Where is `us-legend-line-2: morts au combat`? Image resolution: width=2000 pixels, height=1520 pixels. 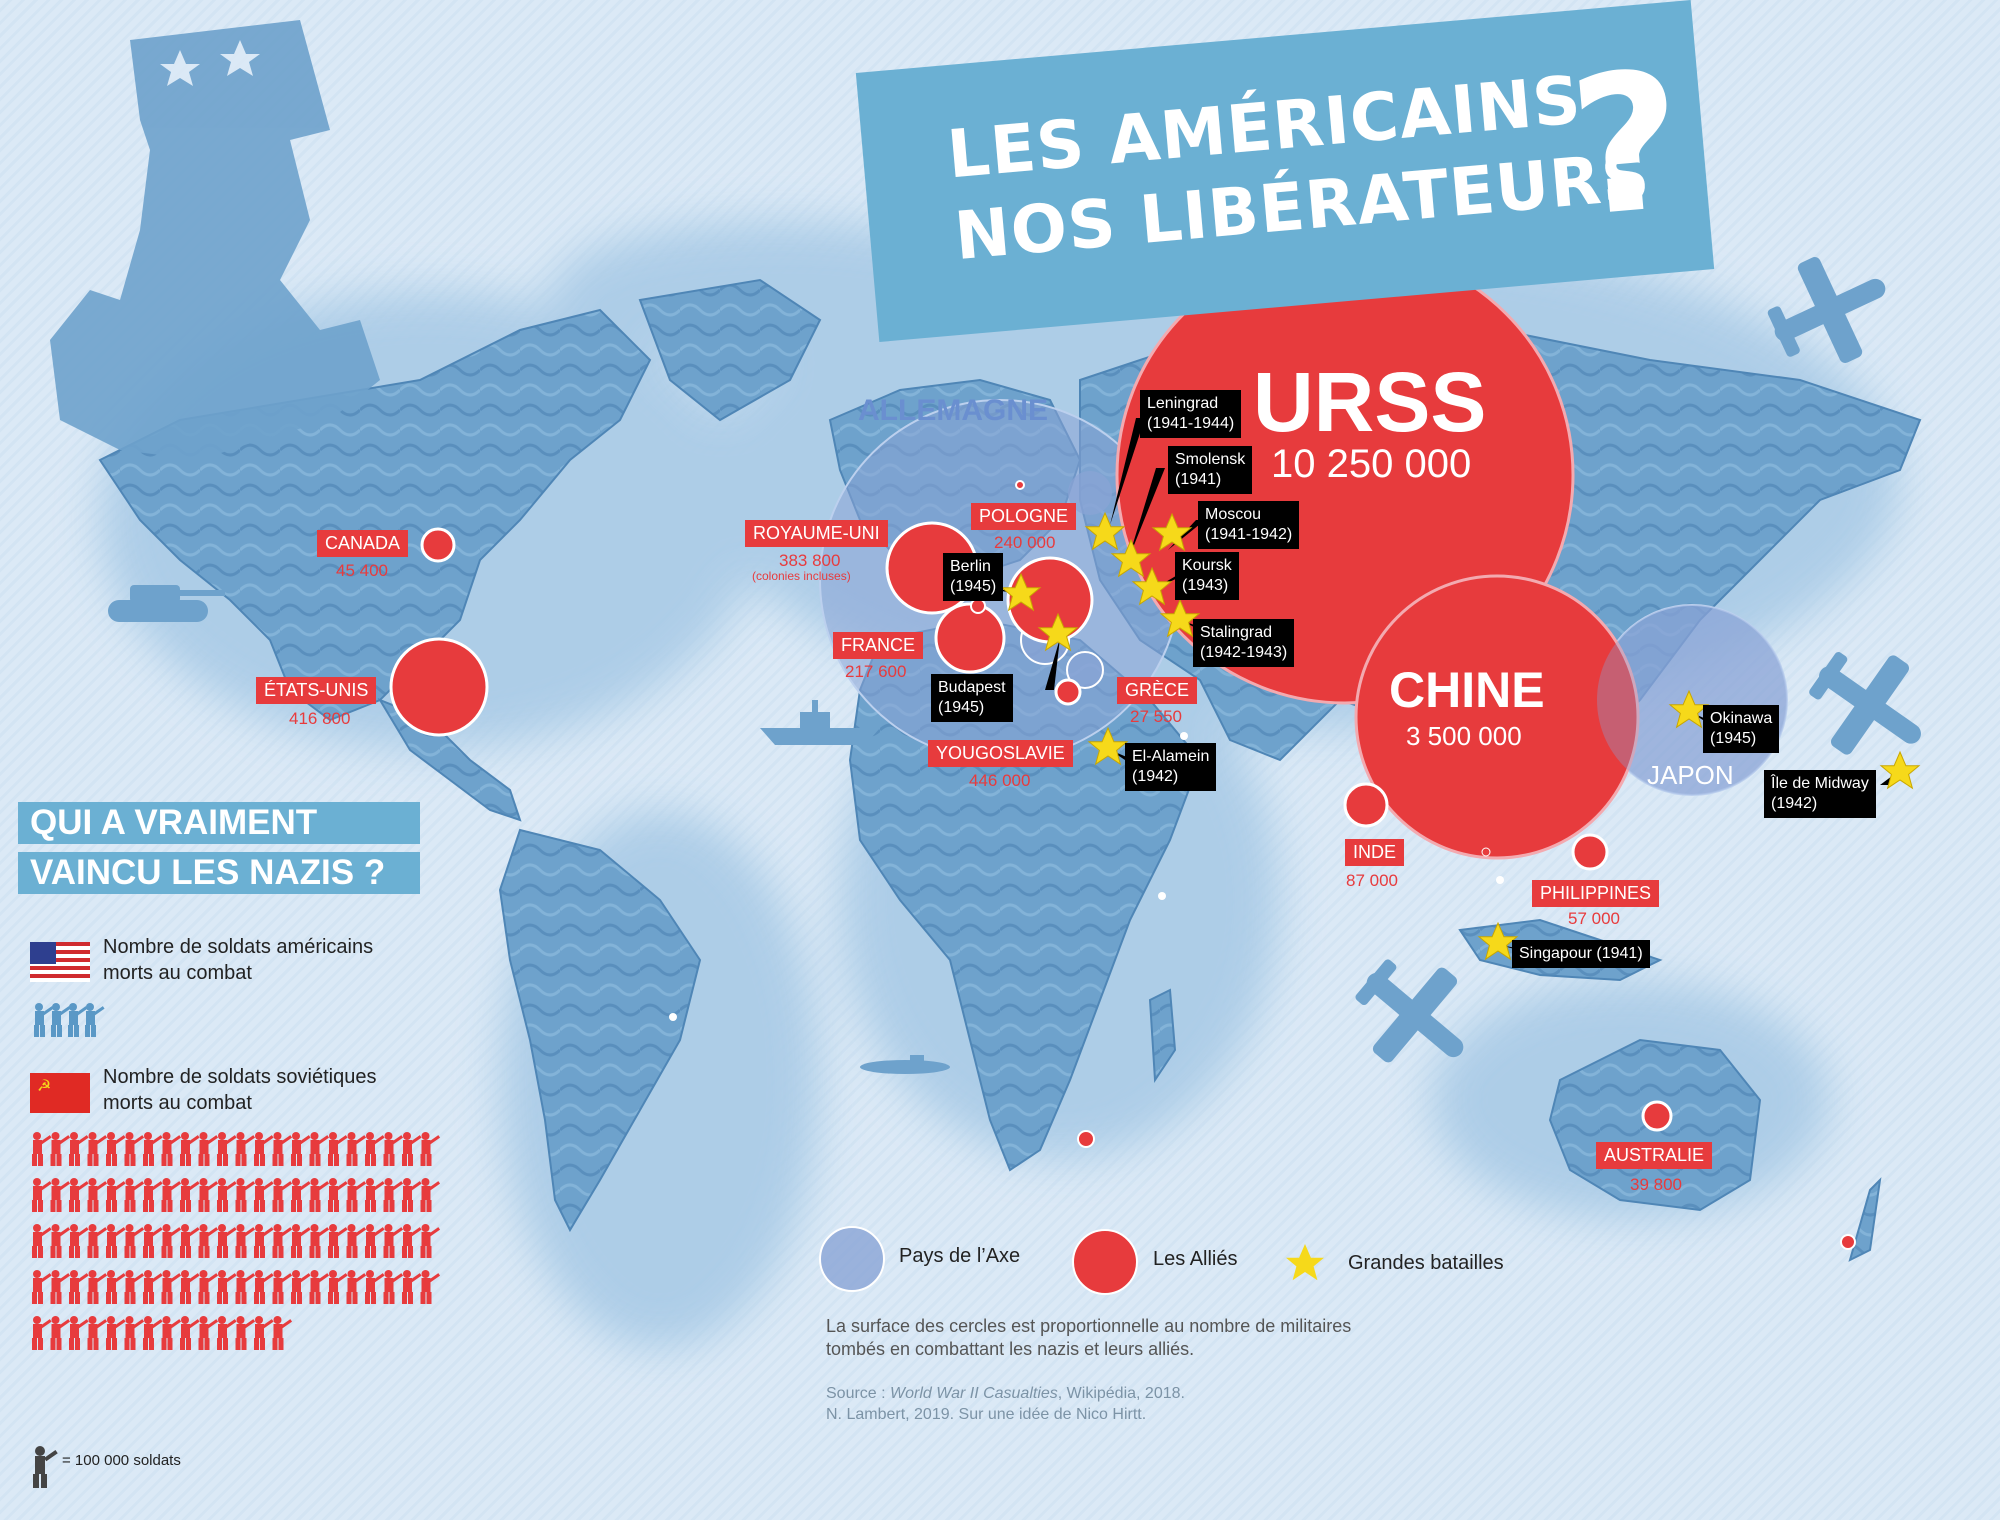 us-legend-line-2: morts au combat is located at coordinates (177, 973).